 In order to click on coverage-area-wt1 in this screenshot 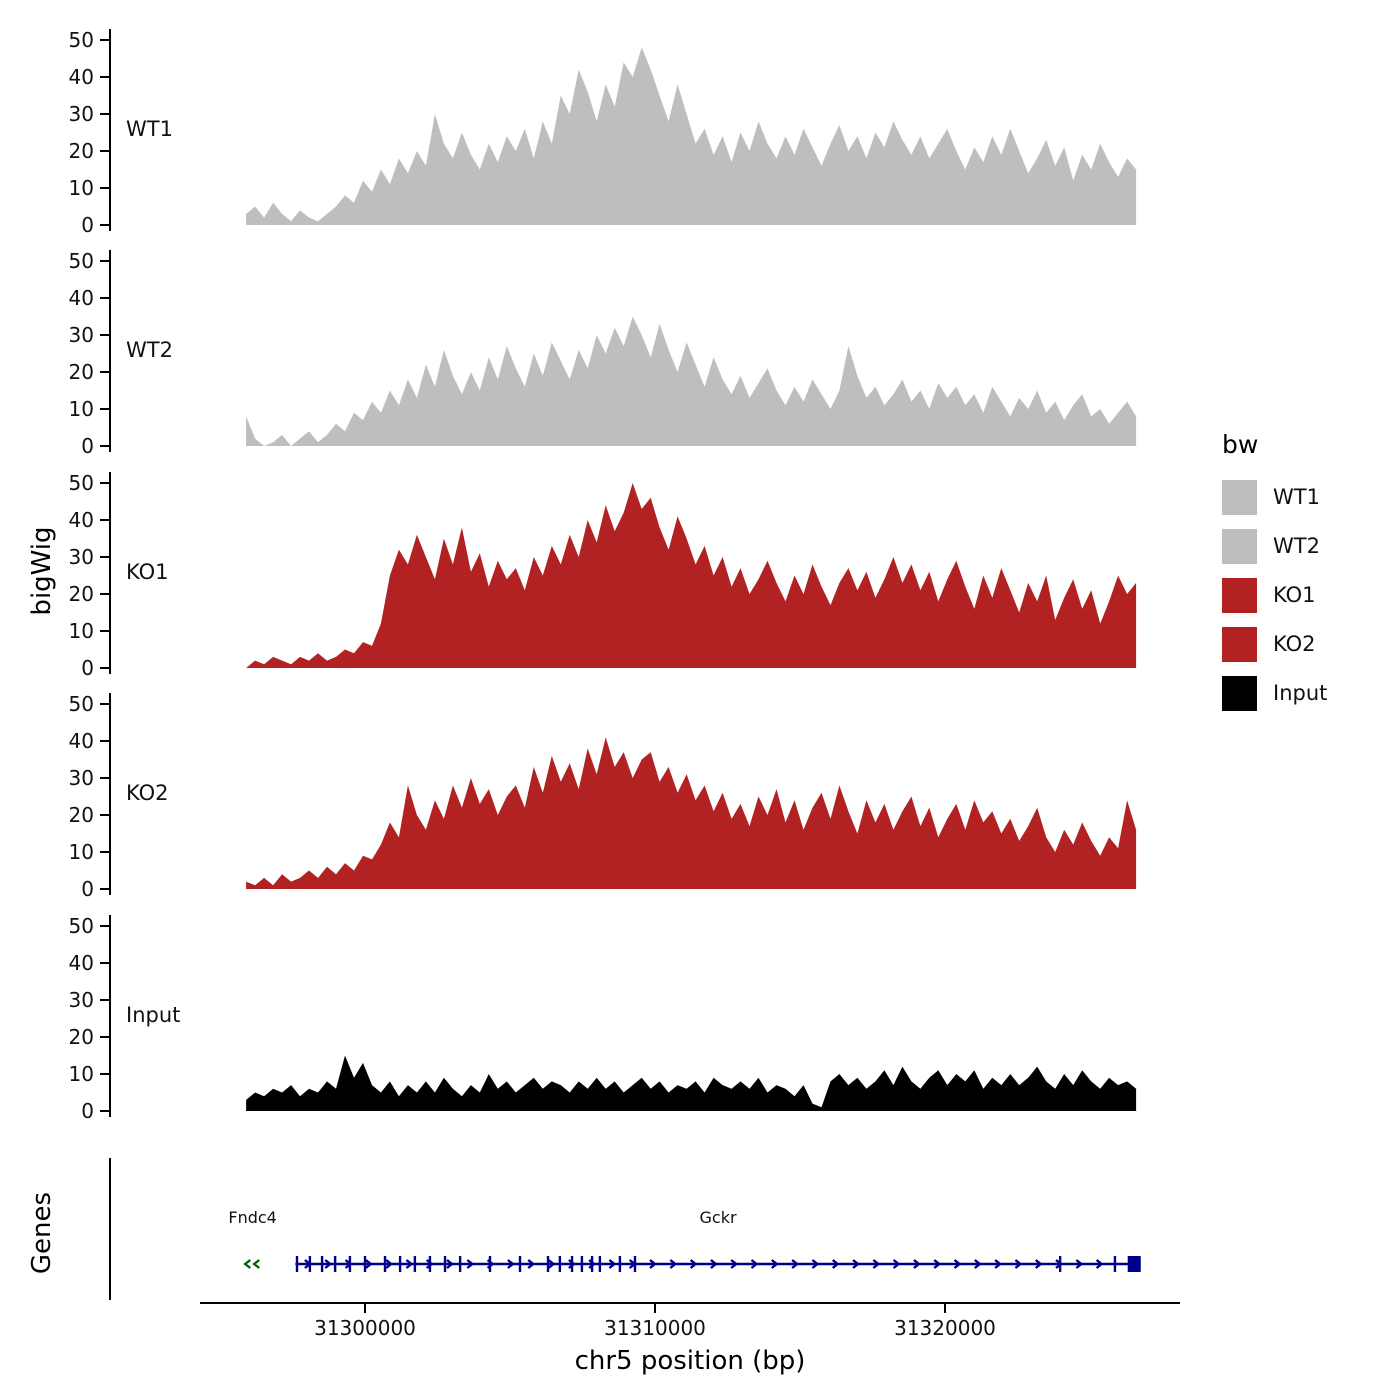, I will do `click(691, 136)`.